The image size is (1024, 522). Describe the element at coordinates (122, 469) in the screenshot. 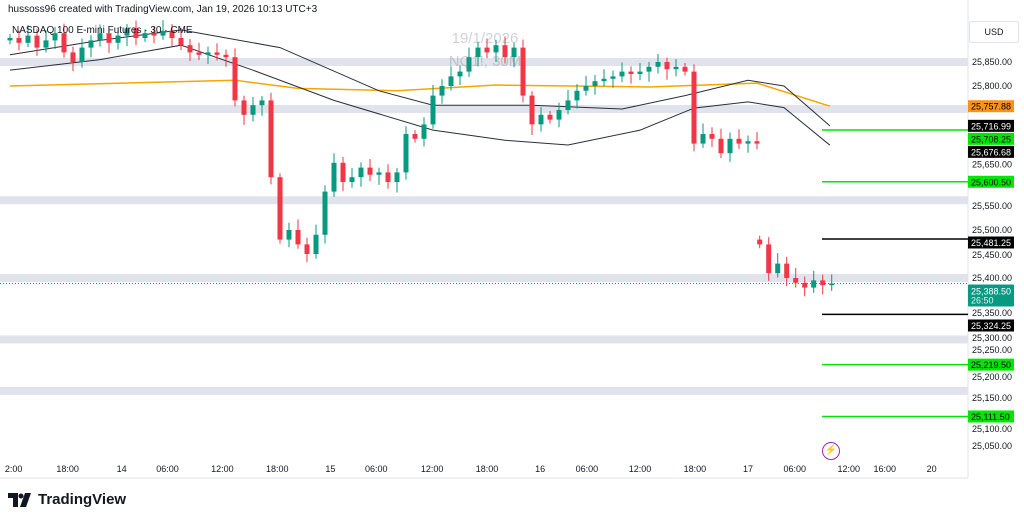

I see `time-axis-label: 14` at that location.